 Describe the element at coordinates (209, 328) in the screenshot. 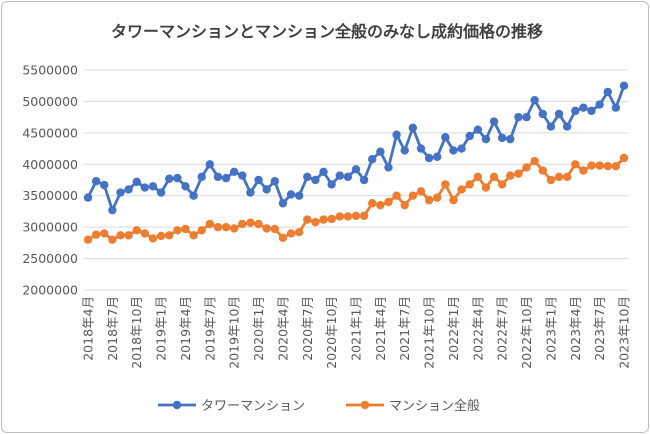

I see `x-tick-label: 2019年7月` at that location.